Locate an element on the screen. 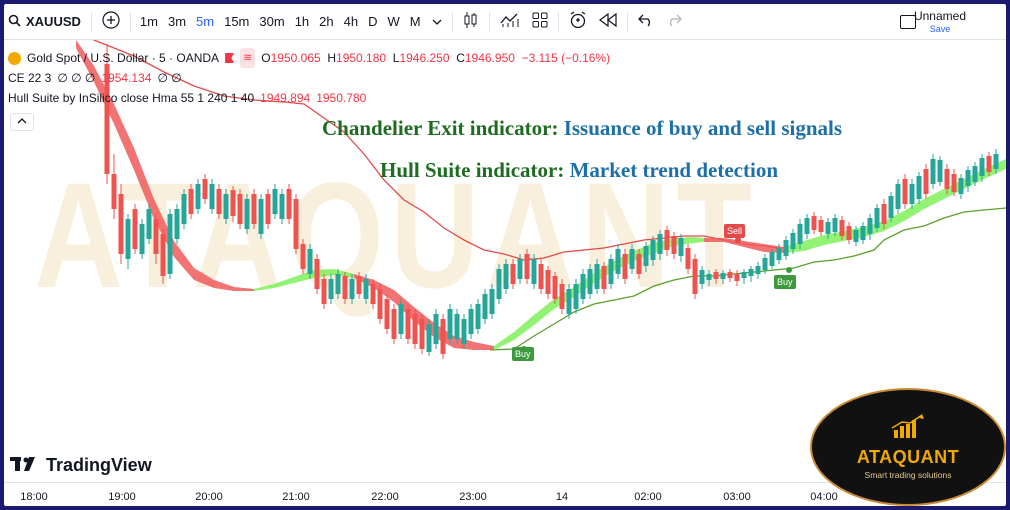  alarm-clock-icon is located at coordinates (578, 21).